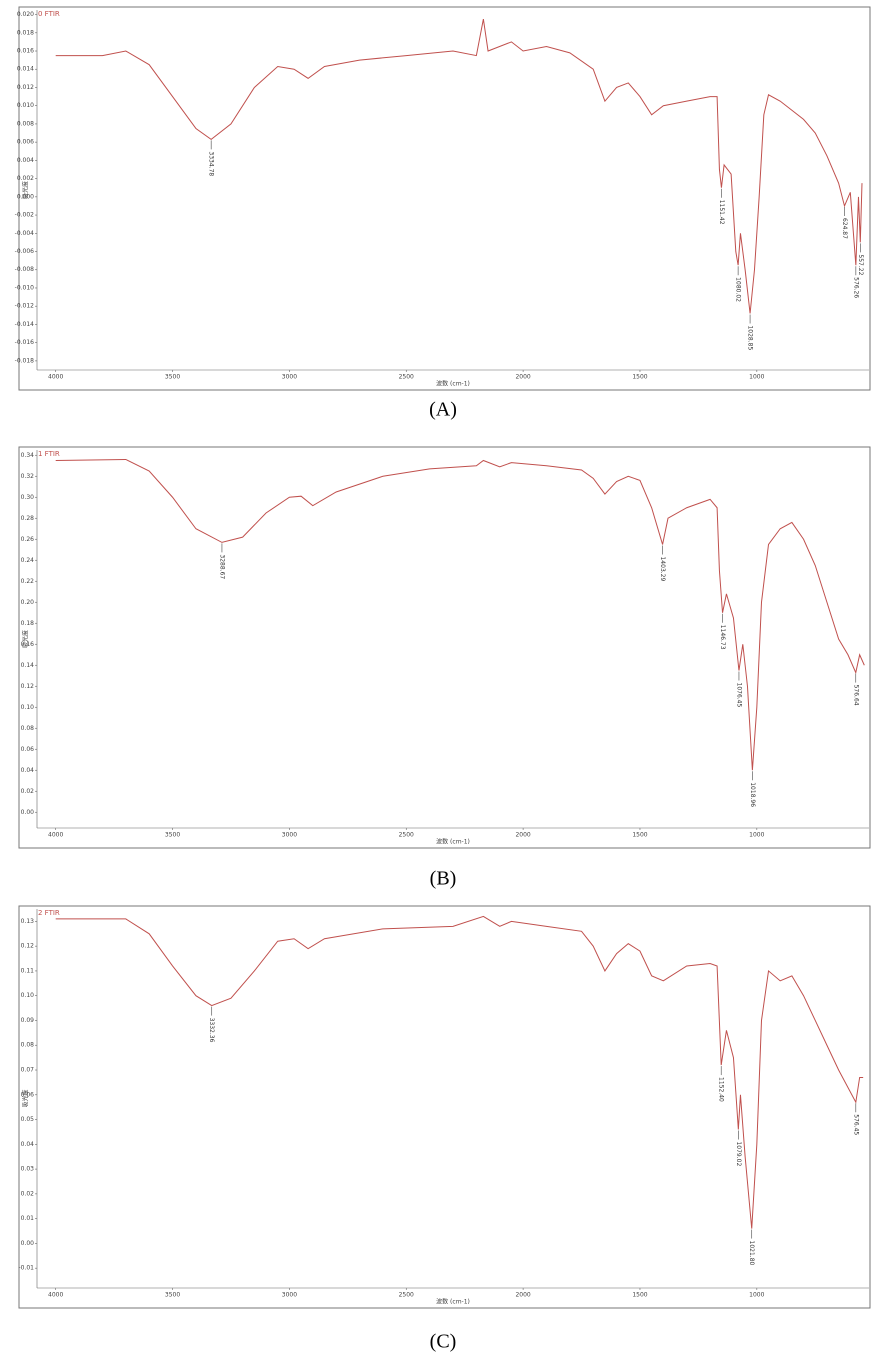  Describe the element at coordinates (28, 518) in the screenshot. I see `y-tick-label: 0.28` at that location.